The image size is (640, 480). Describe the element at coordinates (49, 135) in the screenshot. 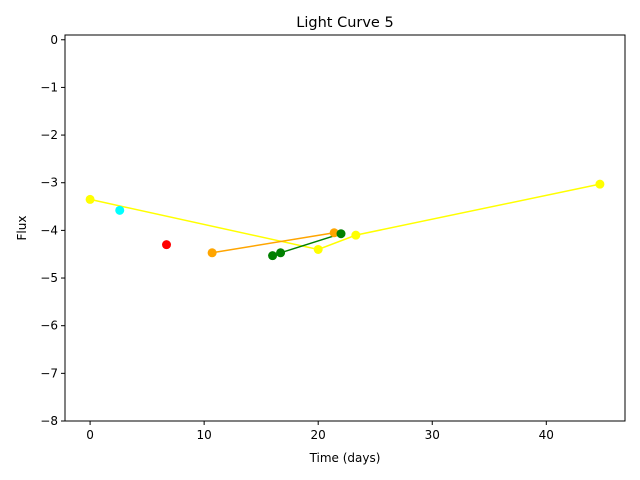

I see `y-tick-label: −2` at that location.